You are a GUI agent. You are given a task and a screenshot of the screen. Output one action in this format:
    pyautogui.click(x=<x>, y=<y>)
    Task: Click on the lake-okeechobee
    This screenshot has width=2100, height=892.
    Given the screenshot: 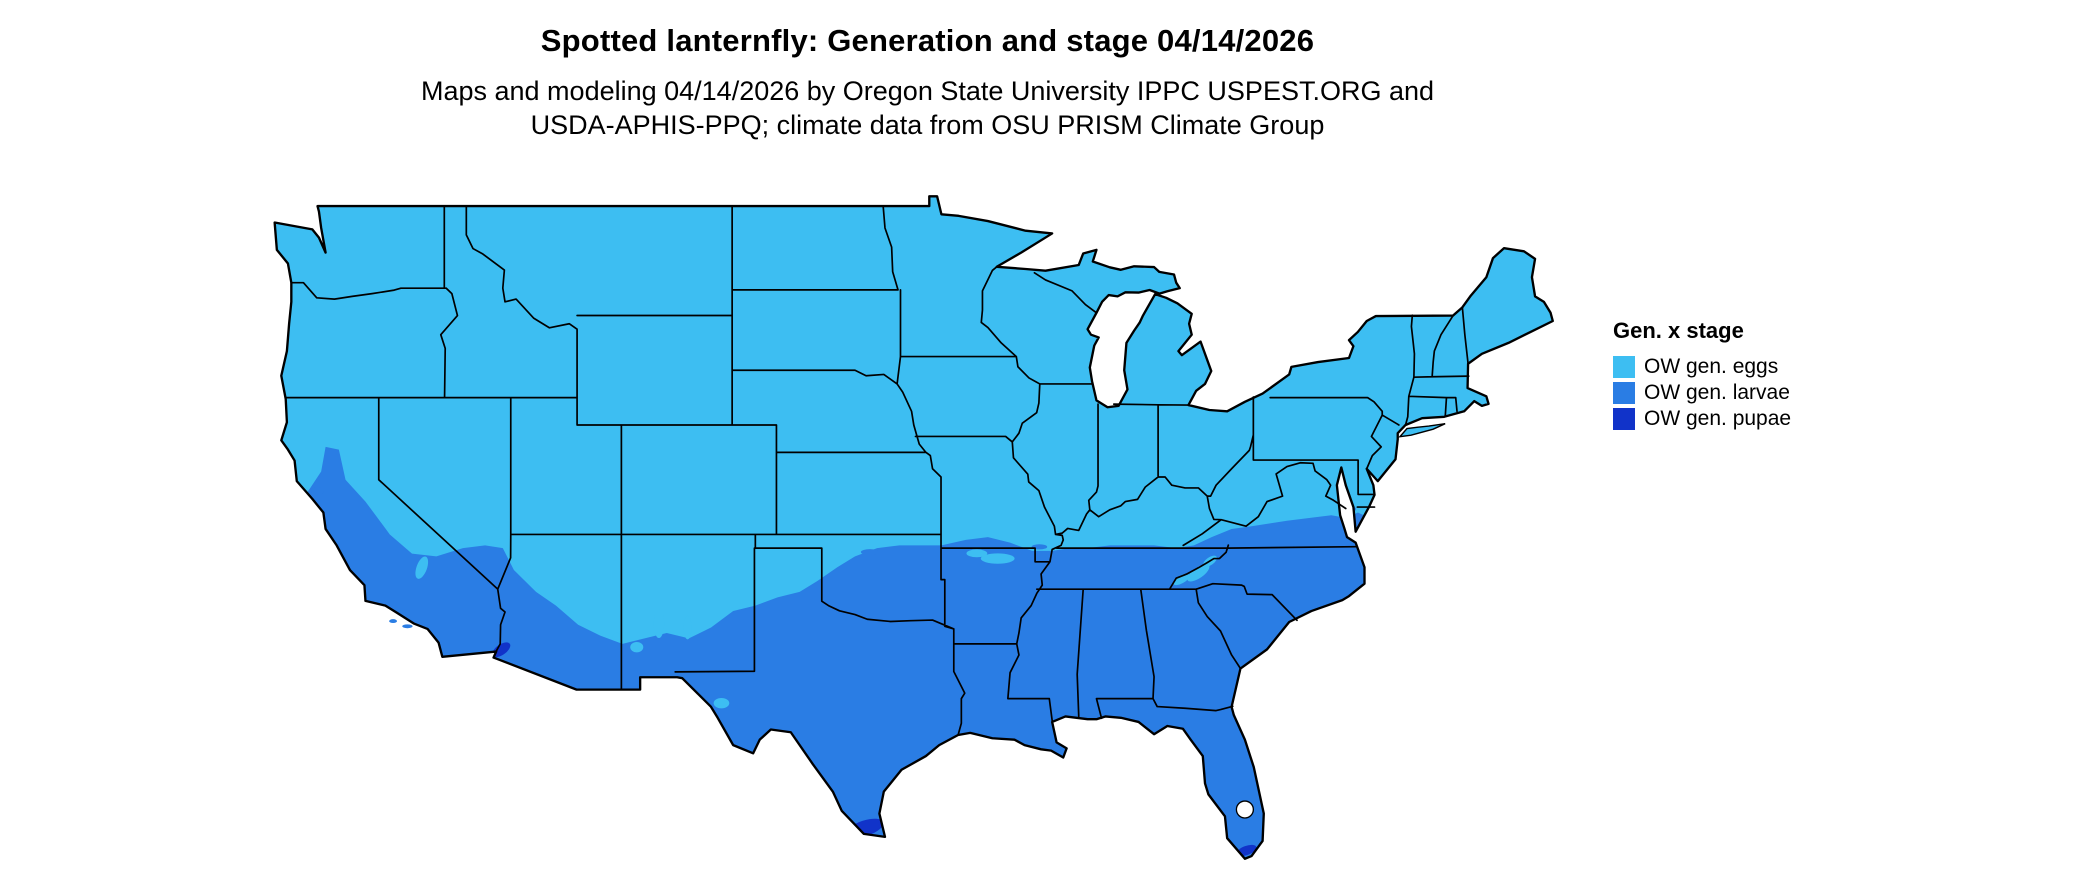 What is the action you would take?
    pyautogui.click(x=1245, y=809)
    